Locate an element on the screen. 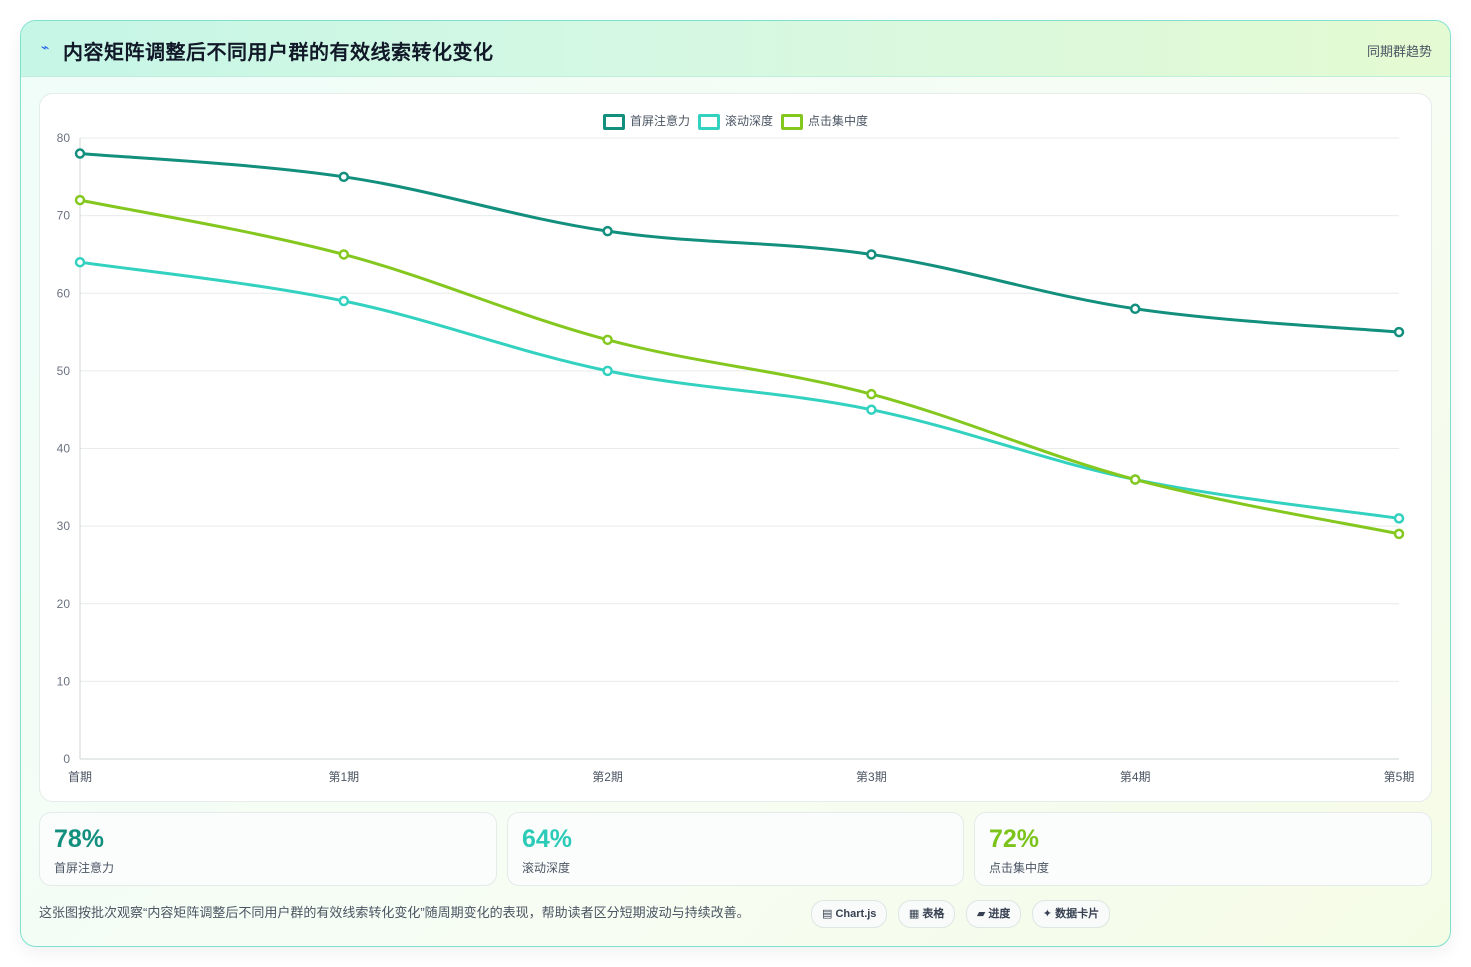  page-title: 内容矩阵调整后不同用户群的有效线索转化变化 is located at coordinates (278, 53).